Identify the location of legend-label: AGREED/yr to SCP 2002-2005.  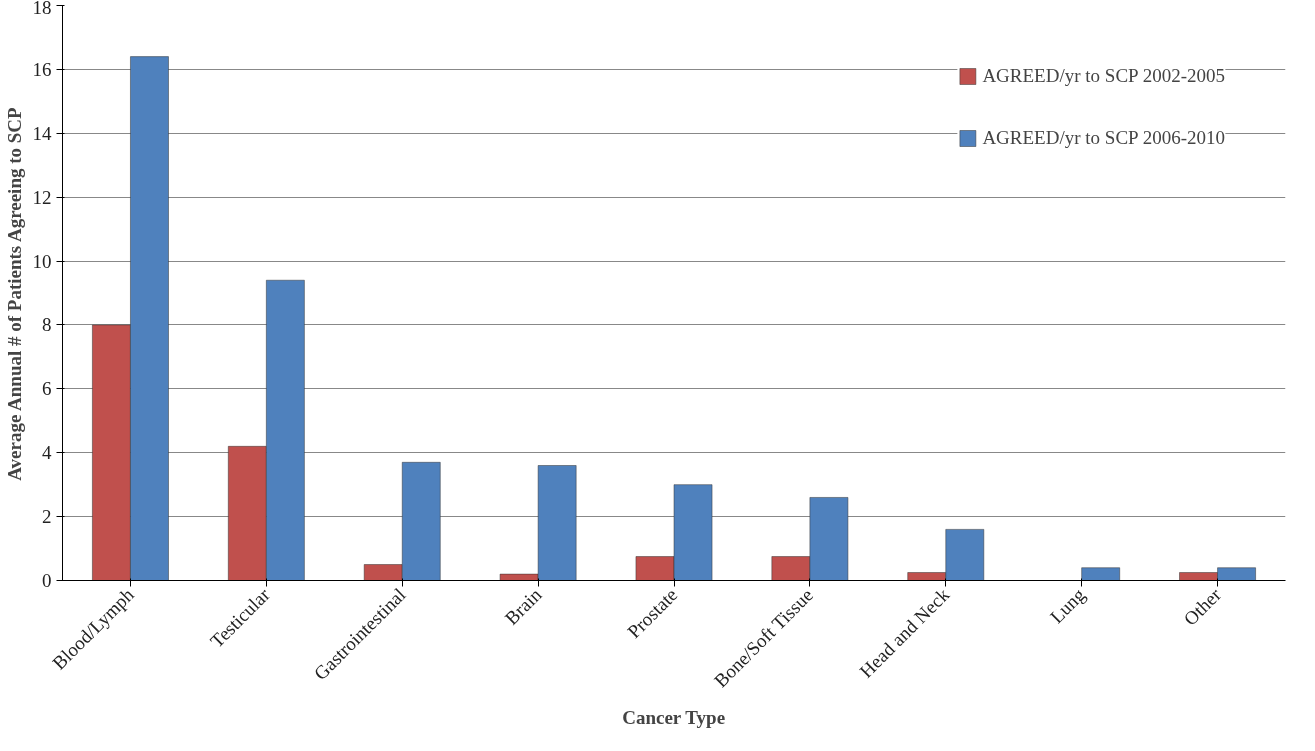
(1103, 76).